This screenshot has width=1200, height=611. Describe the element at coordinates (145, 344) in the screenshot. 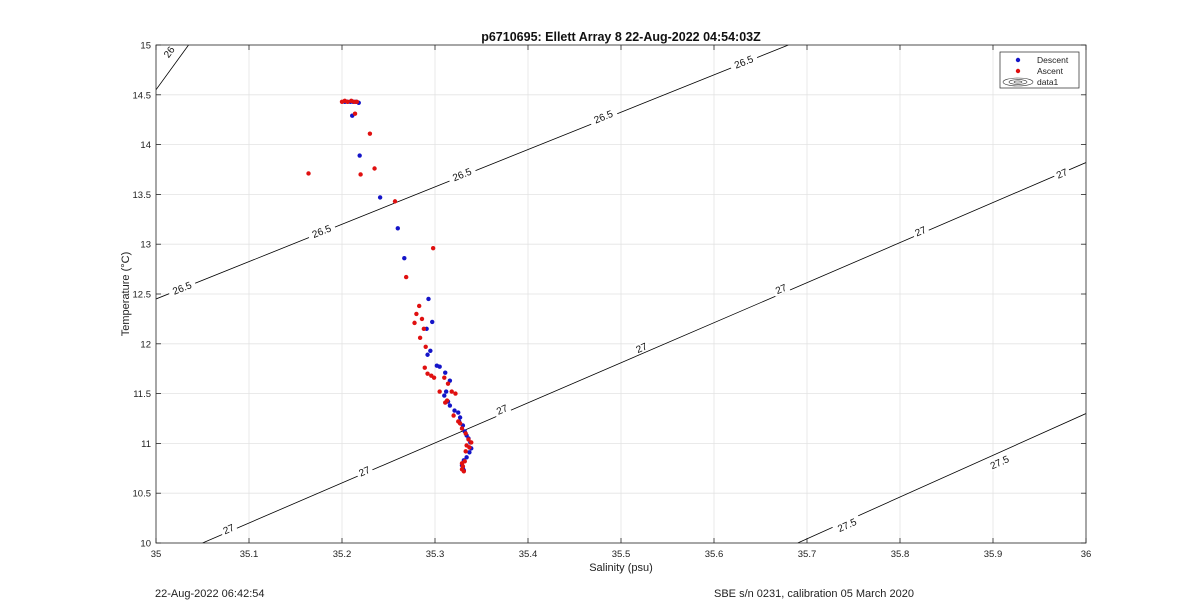

I see `y-tick-label: 12` at that location.